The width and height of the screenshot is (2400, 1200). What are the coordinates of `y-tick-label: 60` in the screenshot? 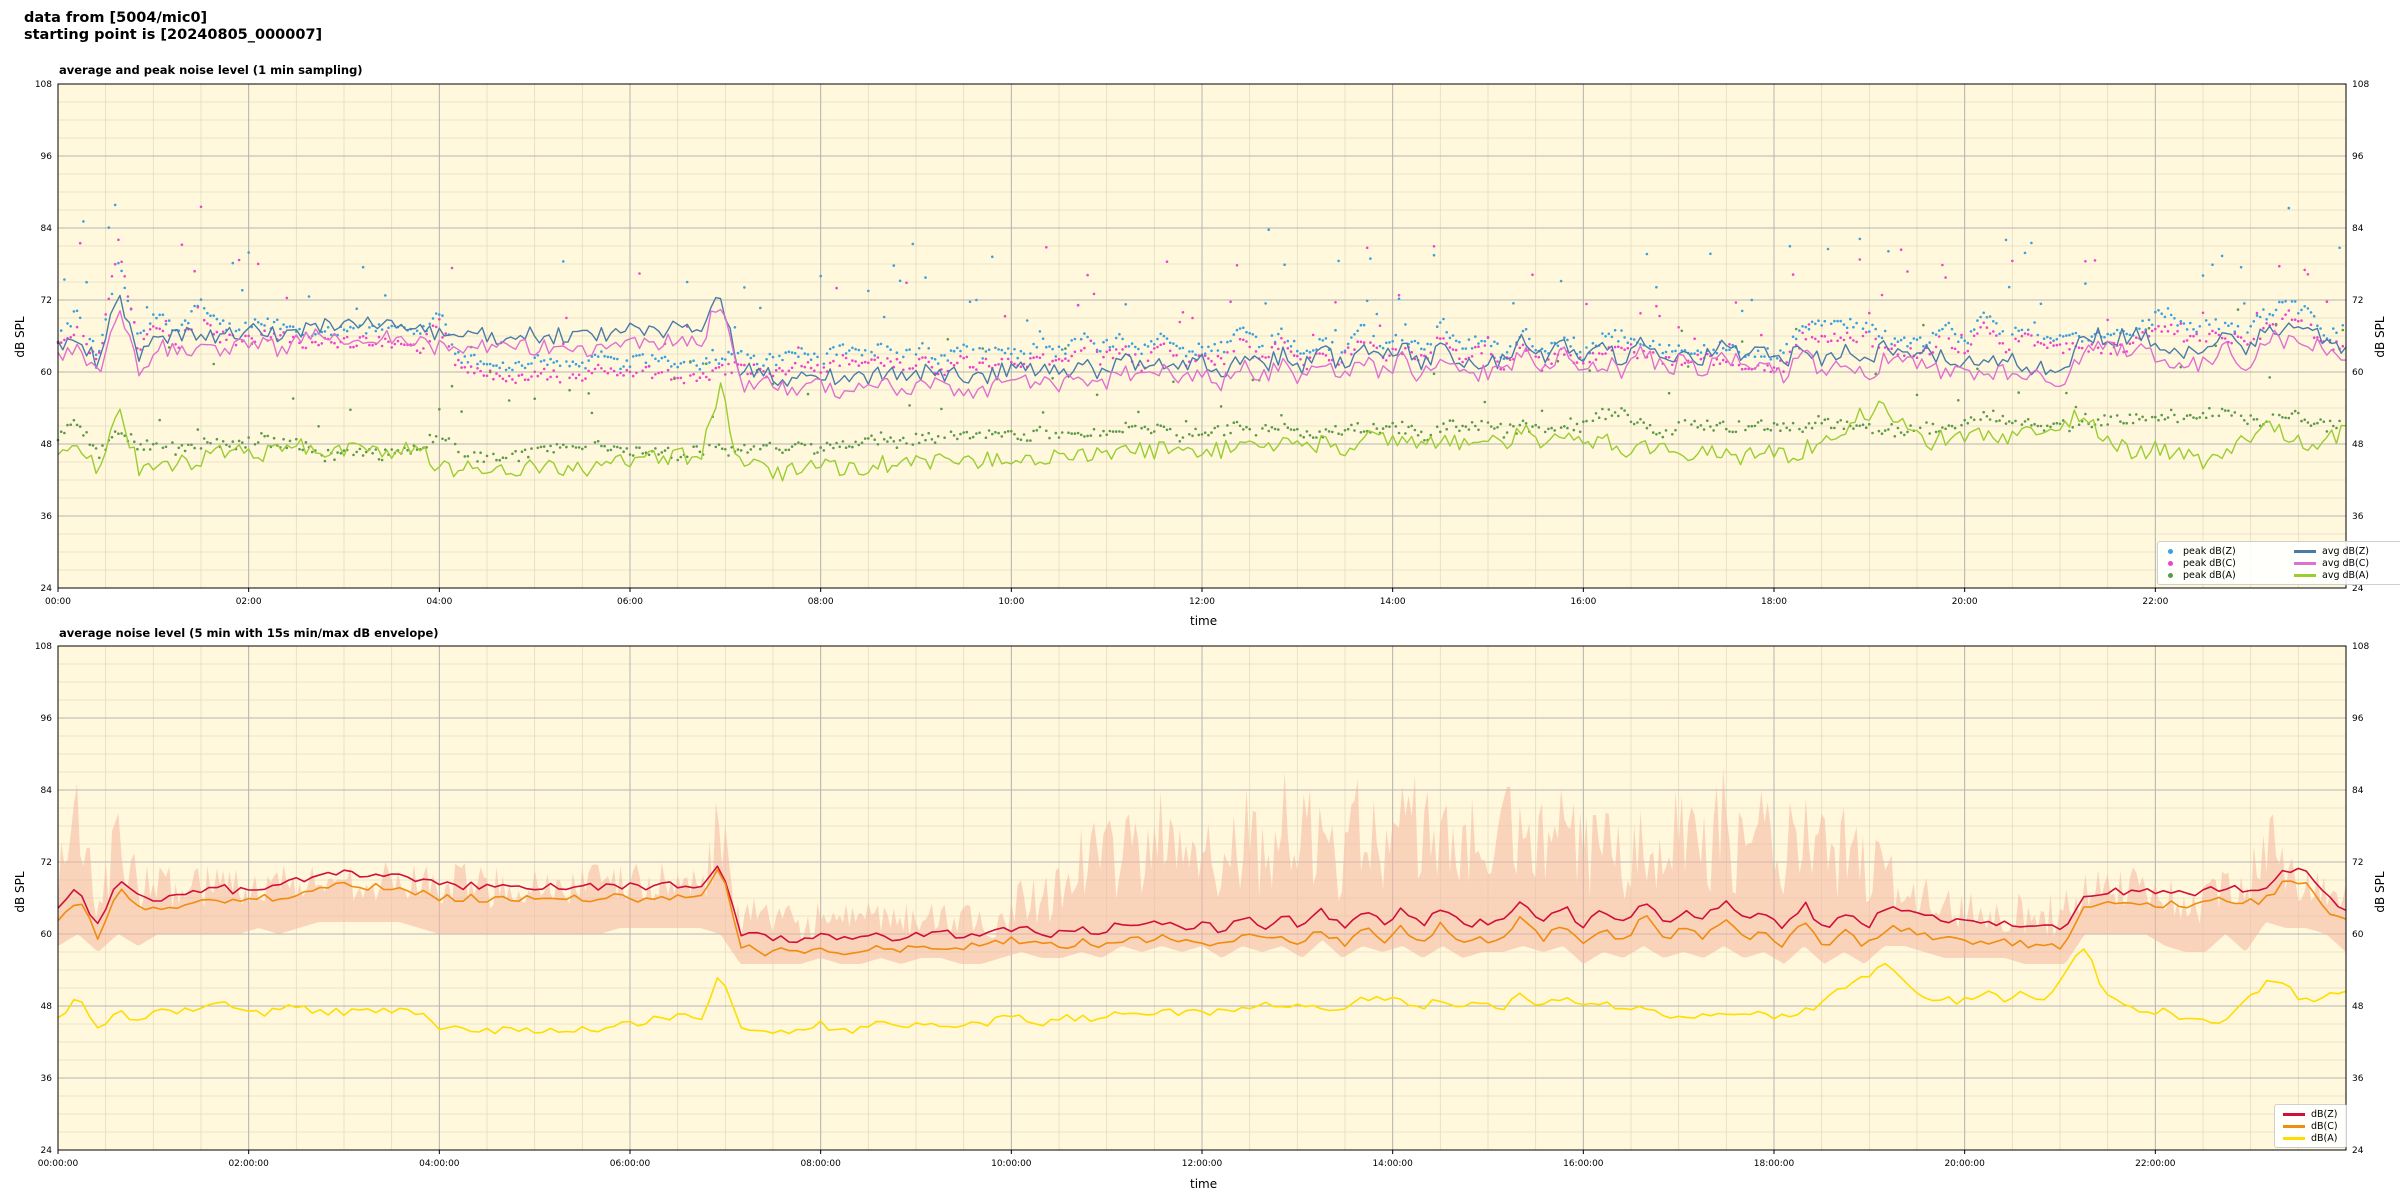 It's located at (47, 373).